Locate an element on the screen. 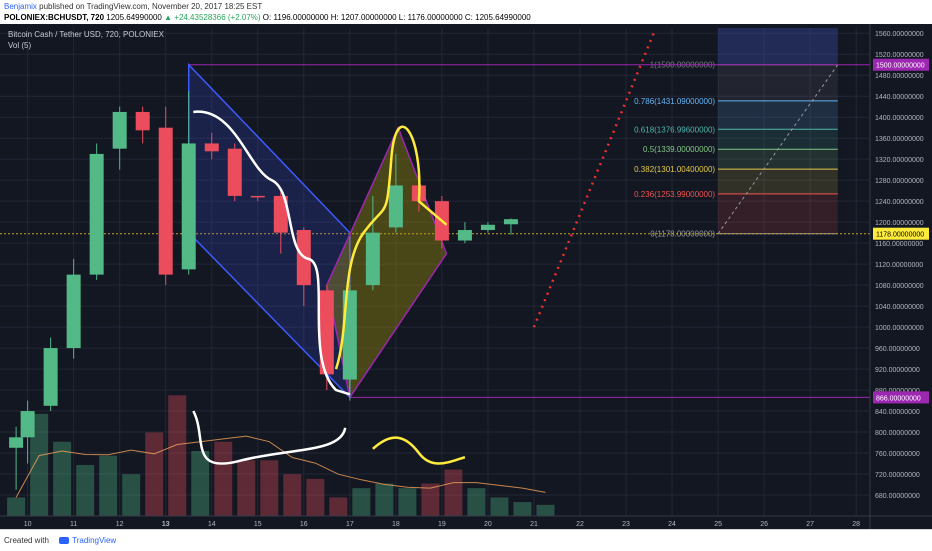 The image size is (932, 551). price-tick-label: 1080.00000000 is located at coordinates (899, 286).